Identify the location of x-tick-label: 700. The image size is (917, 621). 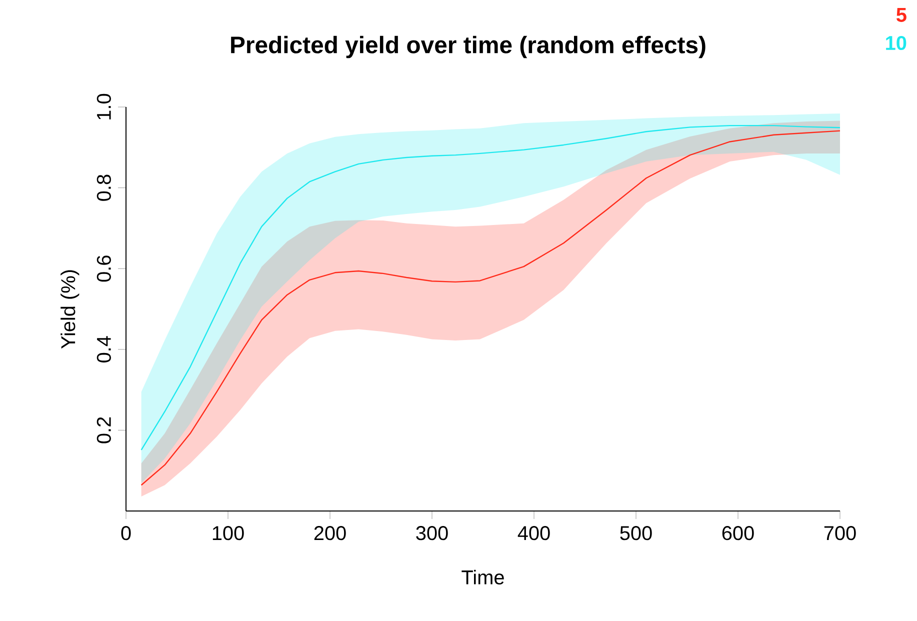
(840, 533).